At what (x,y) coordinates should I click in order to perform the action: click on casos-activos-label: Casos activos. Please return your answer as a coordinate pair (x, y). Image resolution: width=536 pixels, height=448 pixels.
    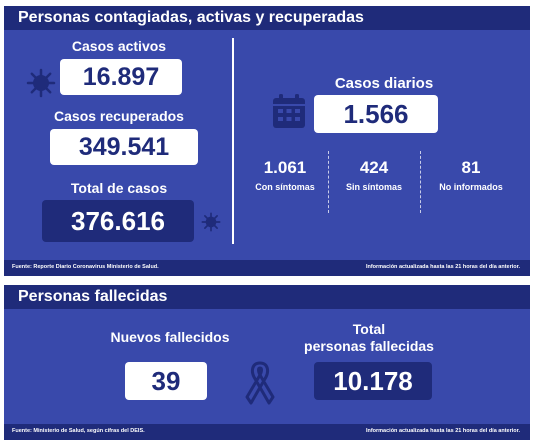
    Looking at the image, I should click on (119, 46).